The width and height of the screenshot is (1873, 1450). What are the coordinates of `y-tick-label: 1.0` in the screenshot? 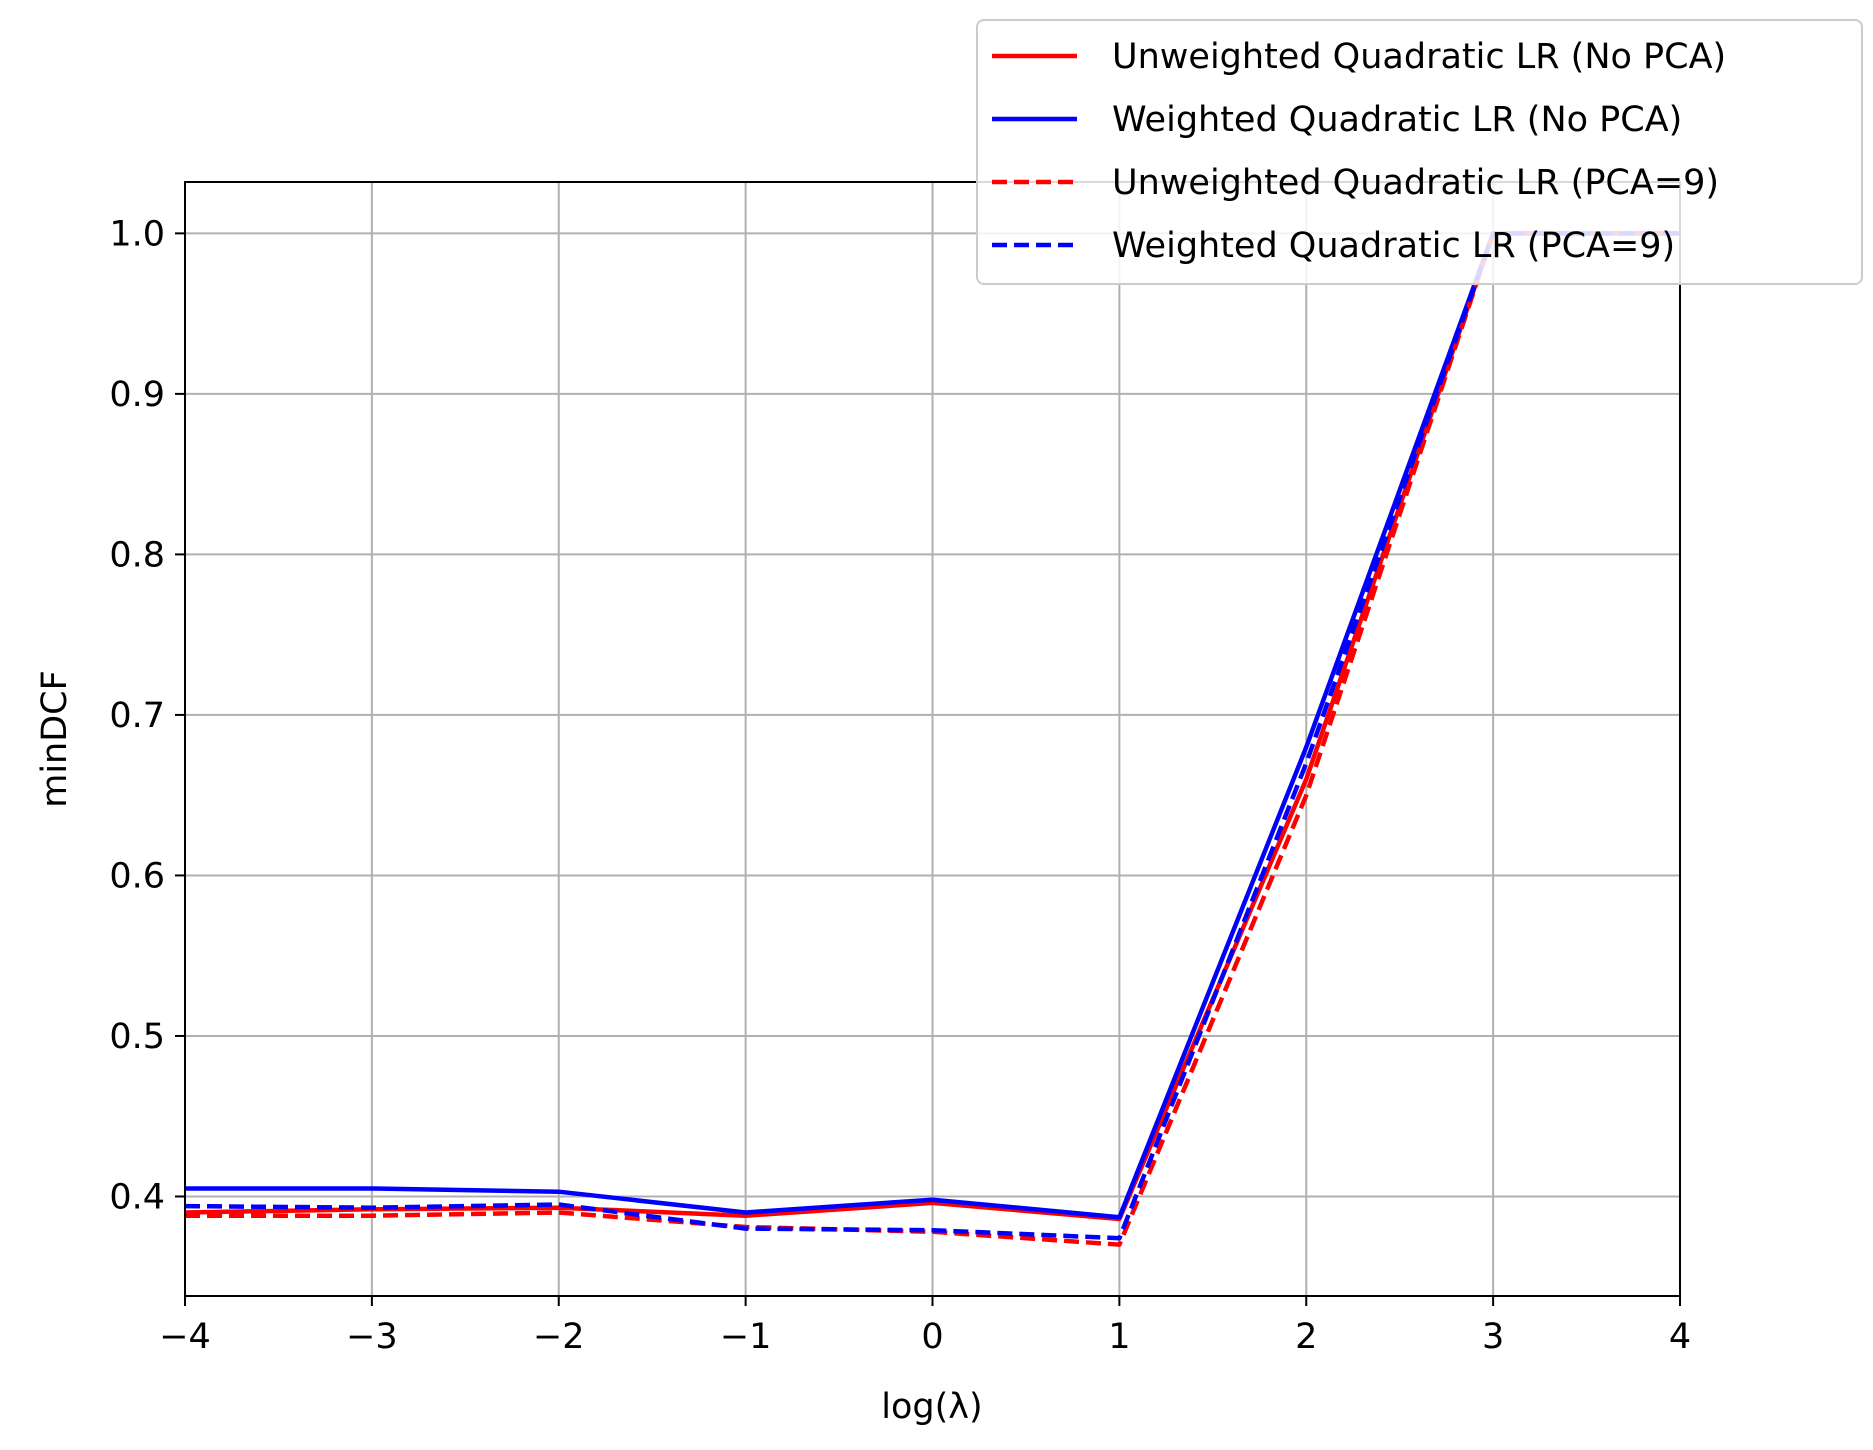 It's located at (137, 234).